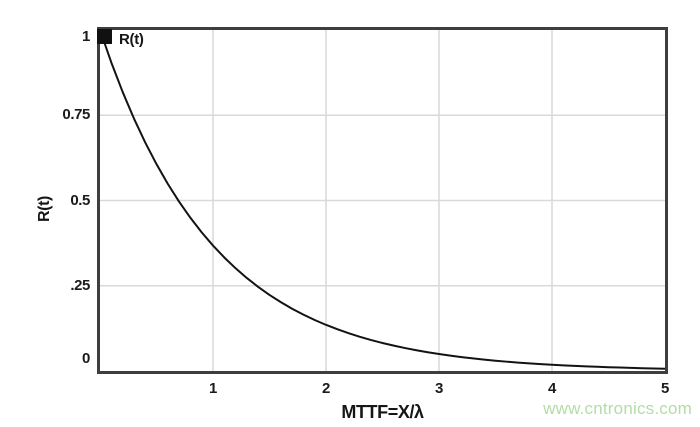  What do you see at coordinates (86, 358) in the screenshot?
I see `y-tick-label: 0` at bounding box center [86, 358].